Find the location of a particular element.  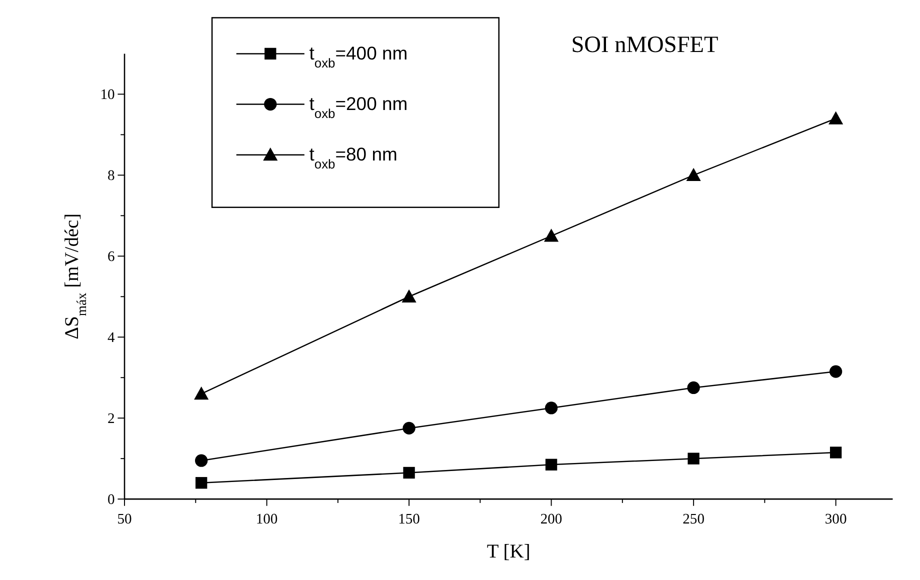

y-tick-label: 10 is located at coordinates (107, 95).